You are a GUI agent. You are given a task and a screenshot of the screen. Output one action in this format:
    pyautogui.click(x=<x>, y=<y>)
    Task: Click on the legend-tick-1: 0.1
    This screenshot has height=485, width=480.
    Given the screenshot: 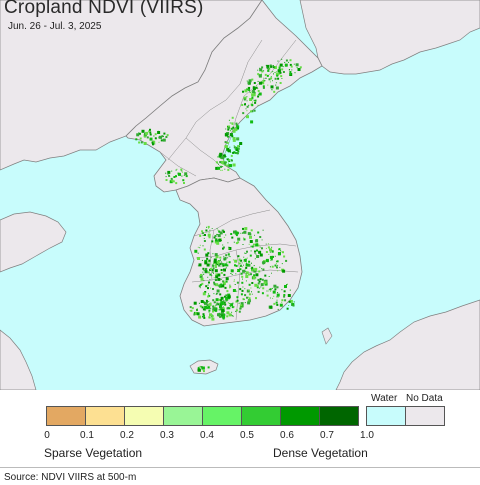 What is the action you would take?
    pyautogui.click(x=87, y=435)
    